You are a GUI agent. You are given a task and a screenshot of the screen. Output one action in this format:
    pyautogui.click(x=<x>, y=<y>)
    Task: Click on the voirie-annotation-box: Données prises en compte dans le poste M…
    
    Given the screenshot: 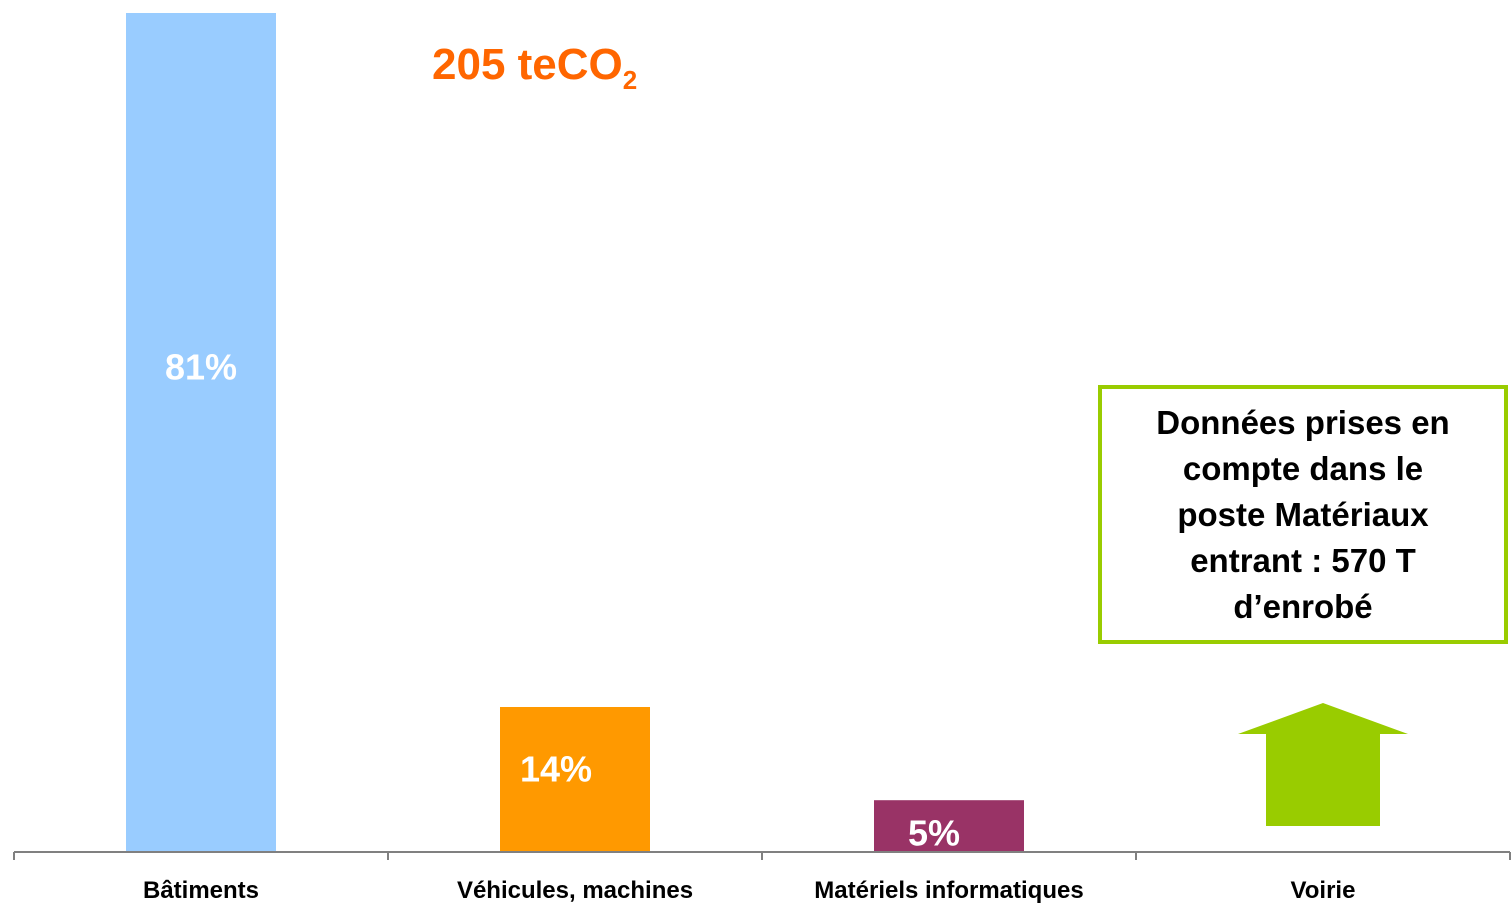 What is the action you would take?
    pyautogui.click(x=1303, y=514)
    